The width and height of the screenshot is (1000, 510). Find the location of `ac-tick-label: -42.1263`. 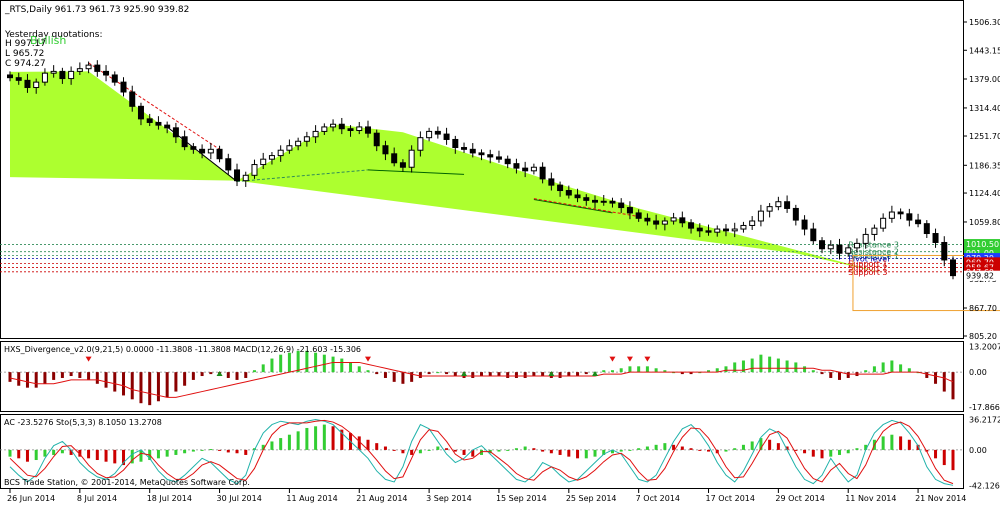

ac-tick-label: -42.1263 is located at coordinates (984, 485).